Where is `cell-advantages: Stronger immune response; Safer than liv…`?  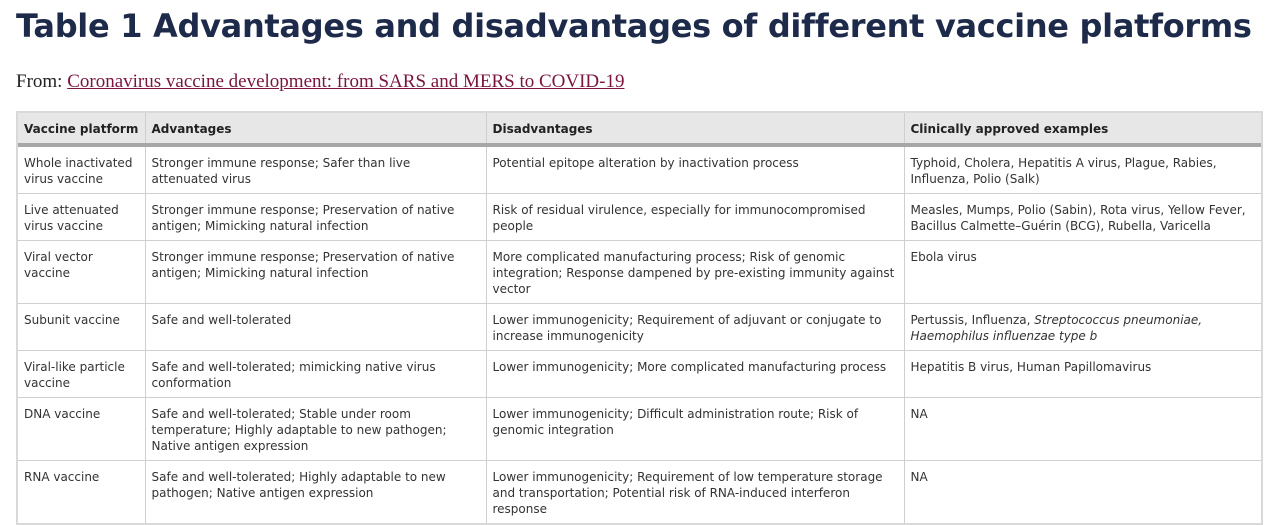 cell-advantages: Stronger immune response; Safer than liv… is located at coordinates (315, 169).